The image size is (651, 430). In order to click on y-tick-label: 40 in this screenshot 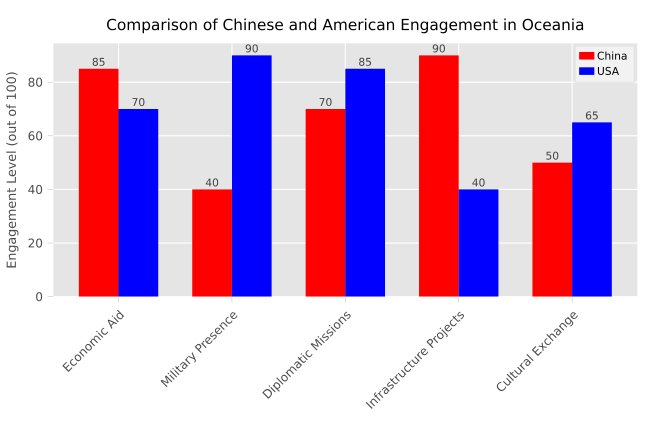, I will do `click(35, 189)`.